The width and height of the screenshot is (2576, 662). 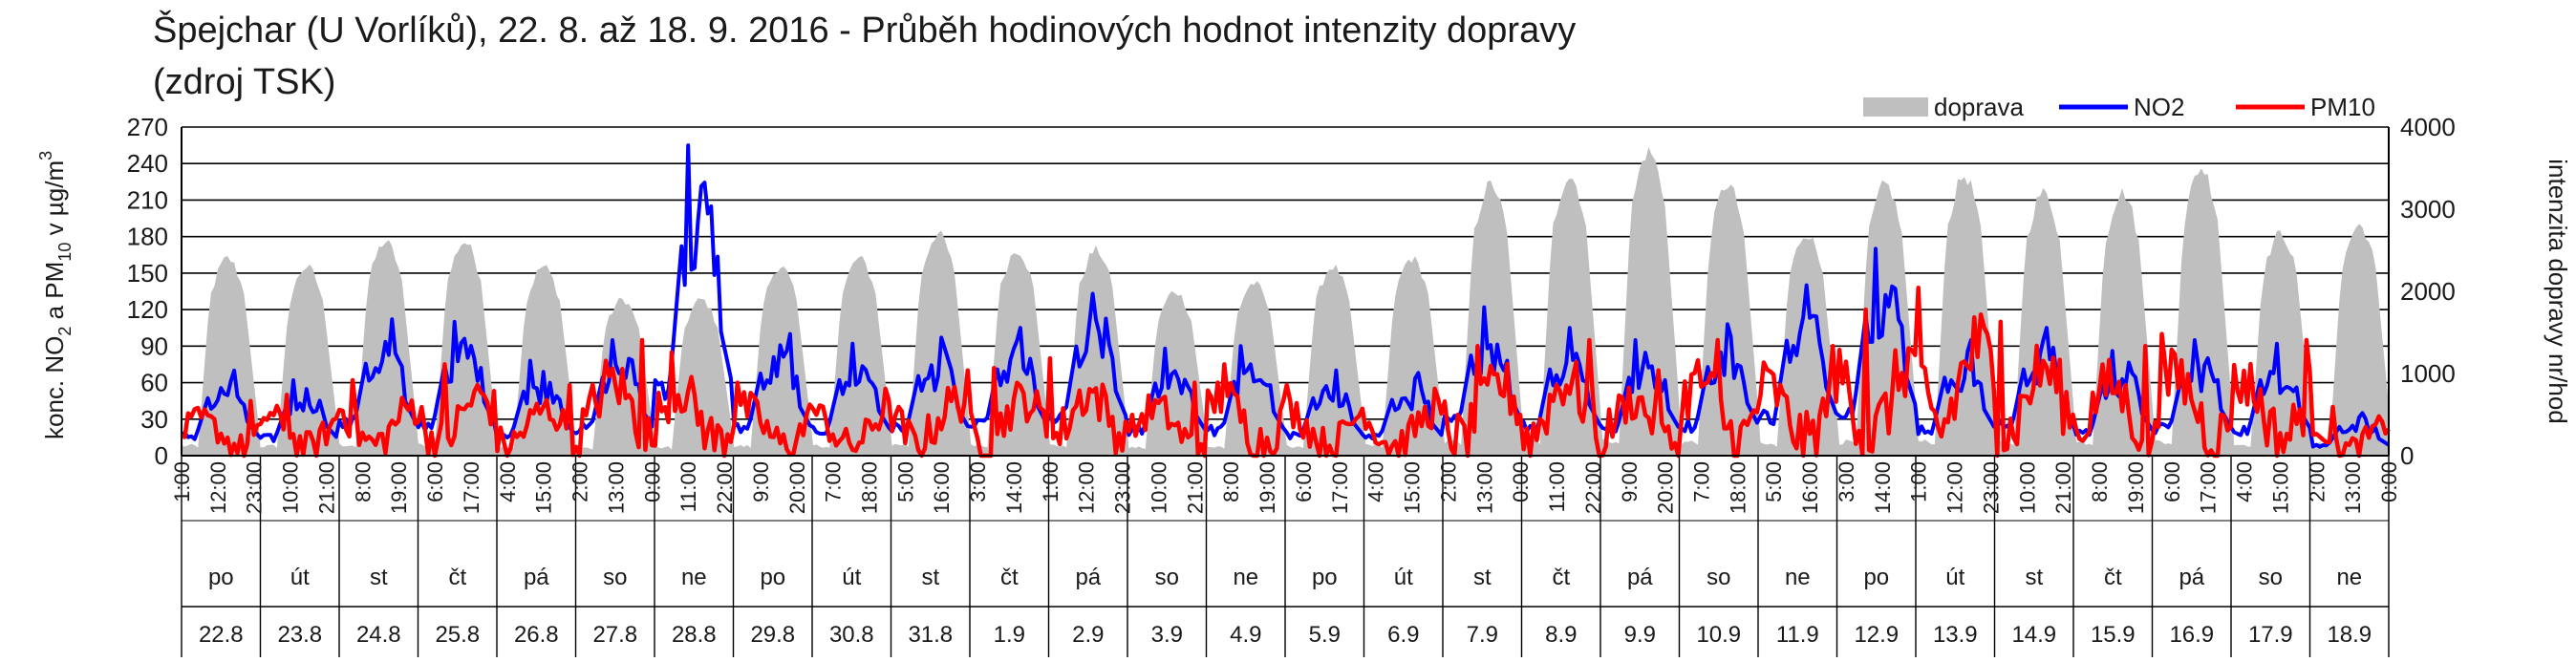 I want to click on x-date-label: 14.9, so click(x=2033, y=635).